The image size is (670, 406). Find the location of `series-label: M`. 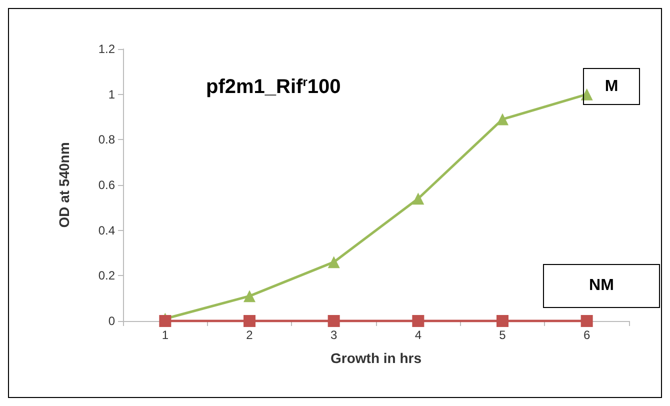

series-label: M is located at coordinates (611, 87).